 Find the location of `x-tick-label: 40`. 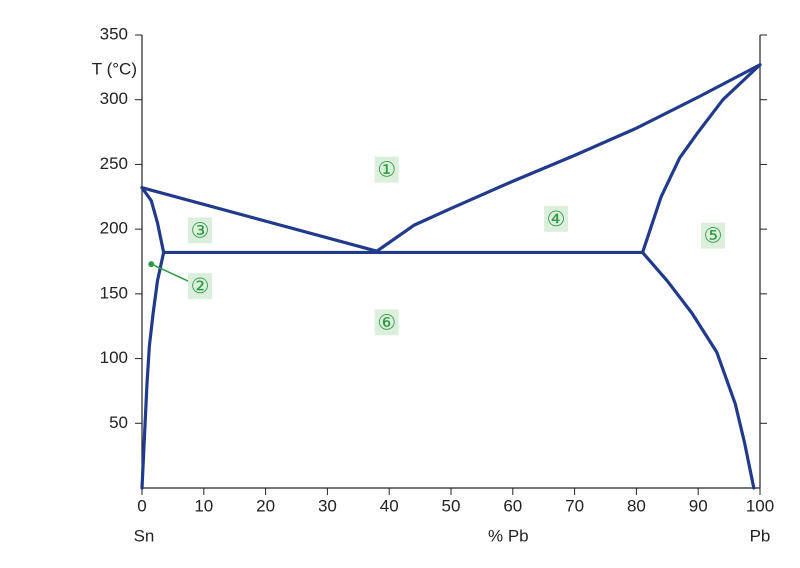

x-tick-label: 40 is located at coordinates (389, 505).